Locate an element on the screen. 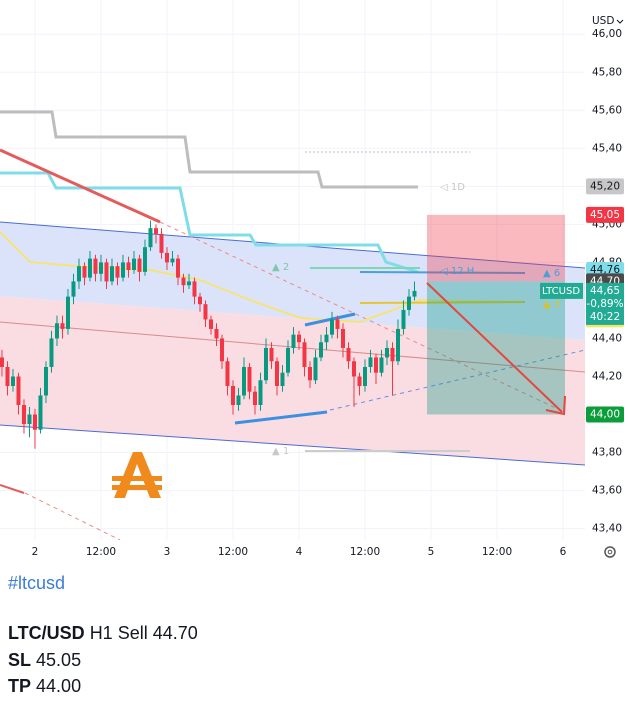  post-label: LTC/USD is located at coordinates (46, 633).